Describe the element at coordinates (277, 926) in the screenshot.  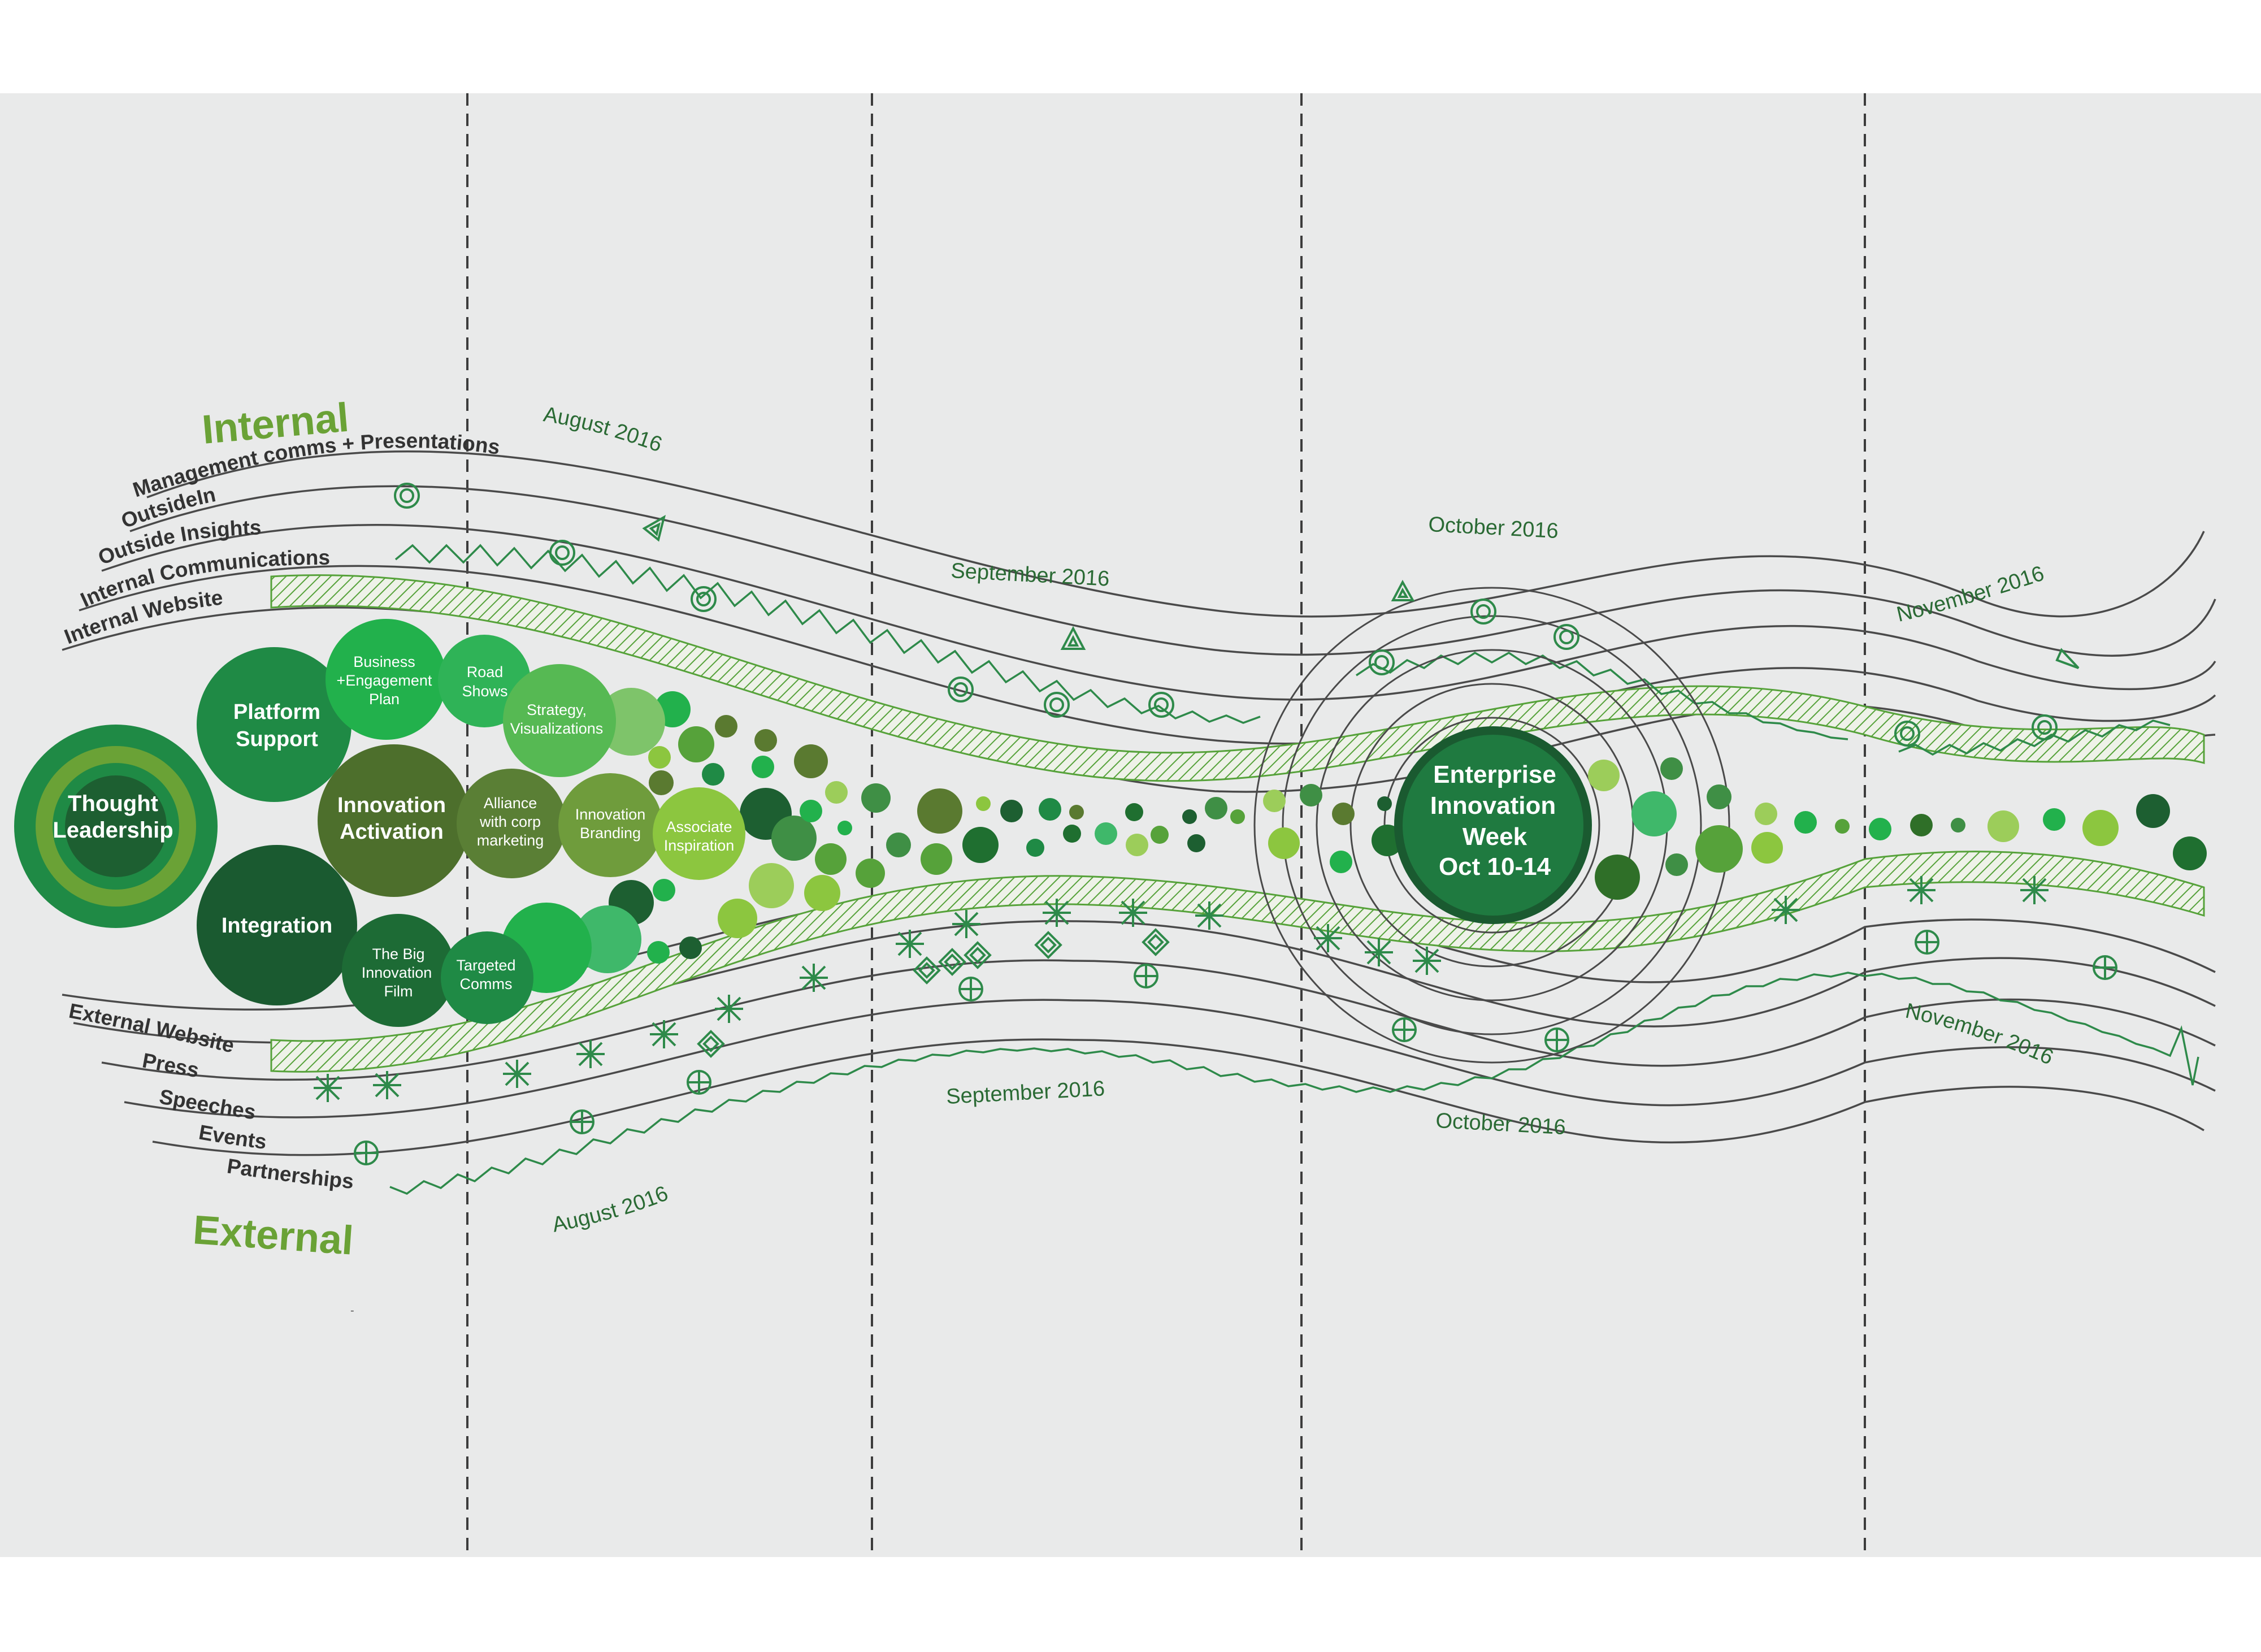
I see `integration-label: Integration` at that location.